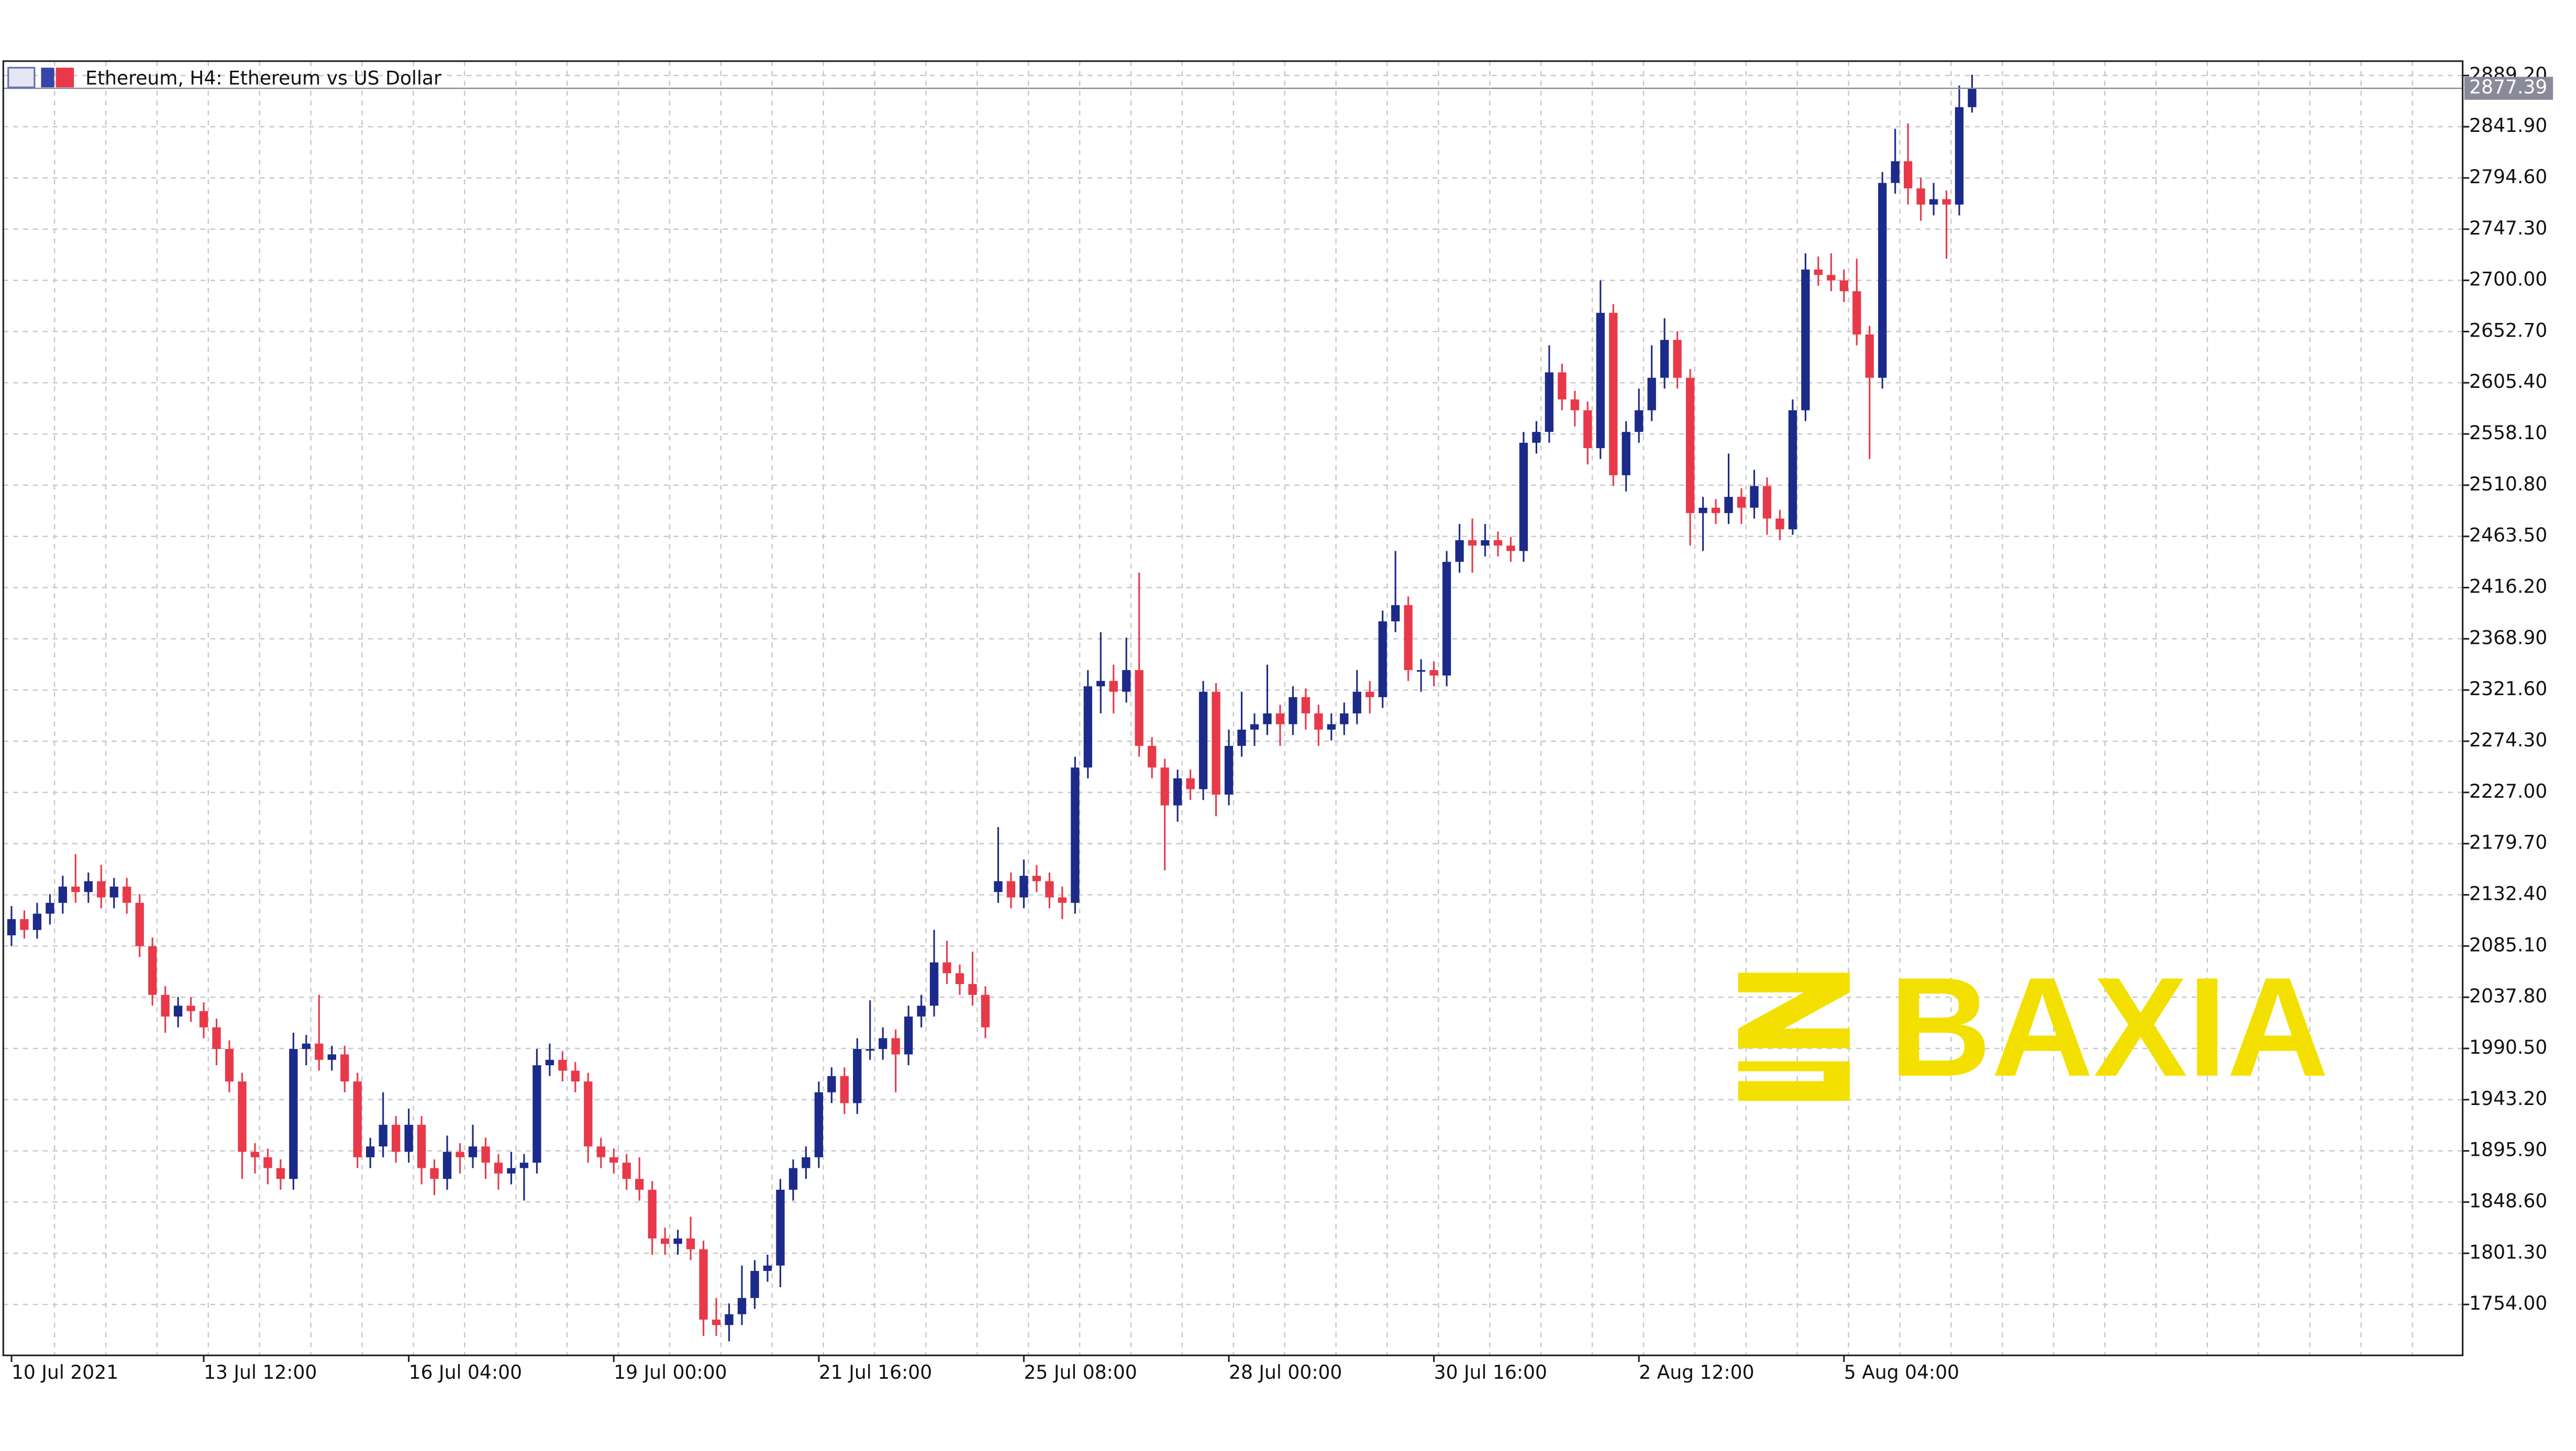 The image size is (2576, 1451). Describe the element at coordinates (2508, 894) in the screenshot. I see `y-tick-label: 2132.40` at that location.